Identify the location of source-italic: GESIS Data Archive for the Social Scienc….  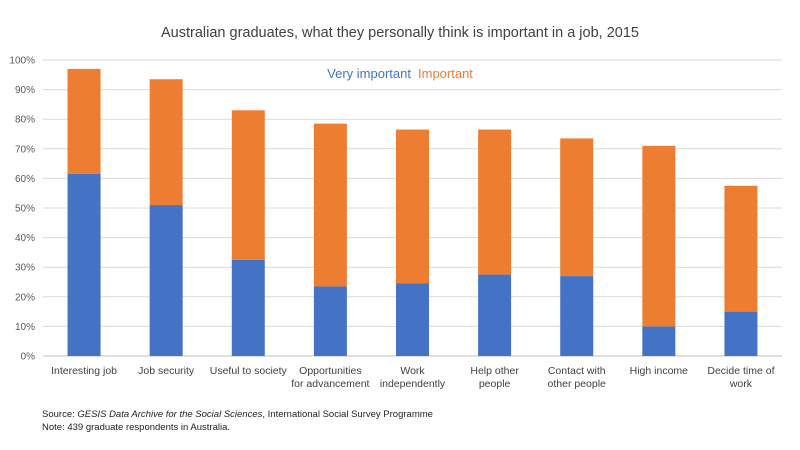
(170, 414).